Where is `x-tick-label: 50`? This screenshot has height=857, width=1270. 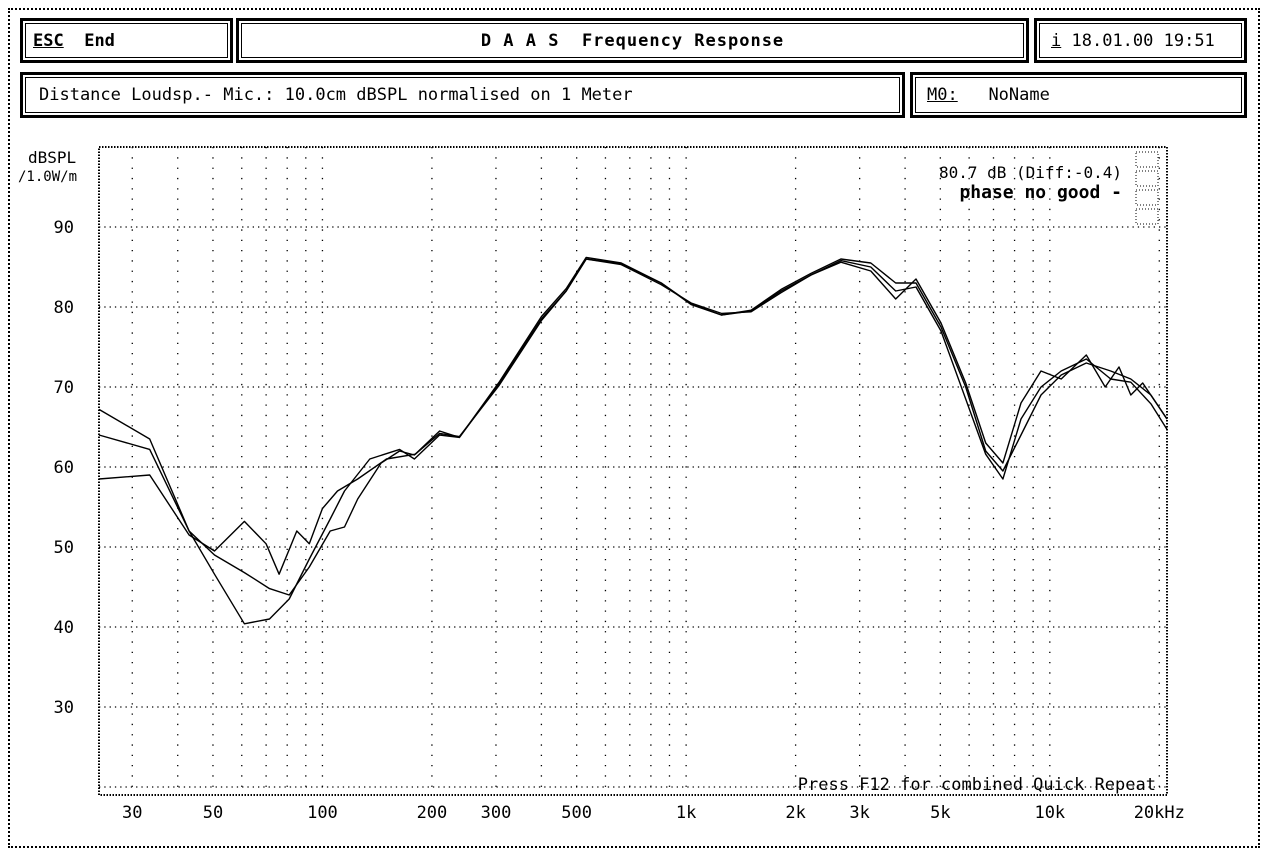 x-tick-label: 50 is located at coordinates (213, 813).